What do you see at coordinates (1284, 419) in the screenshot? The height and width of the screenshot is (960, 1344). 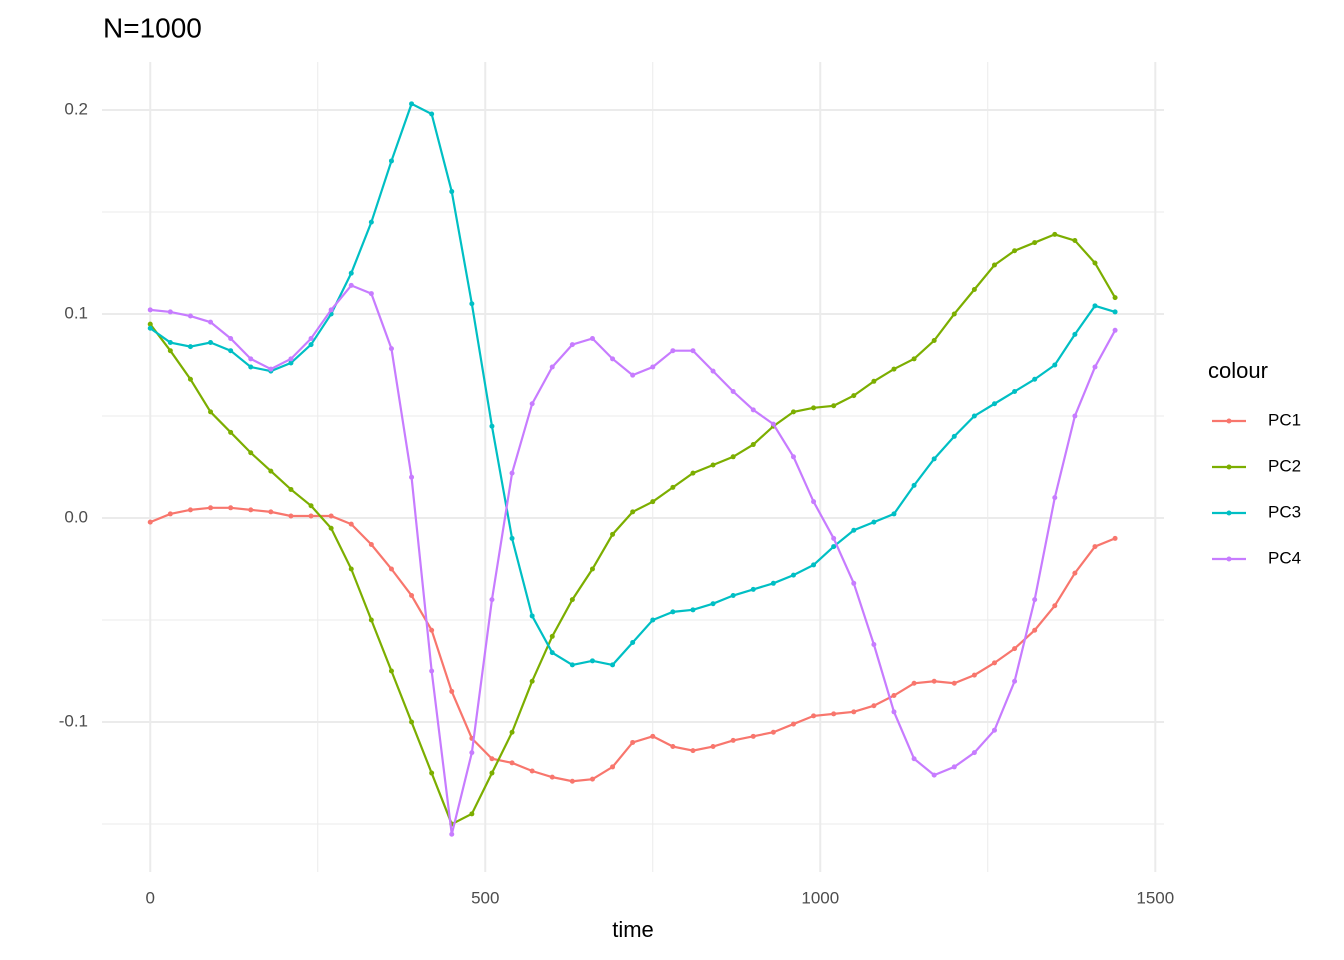 I see `legend-label: PC1` at bounding box center [1284, 419].